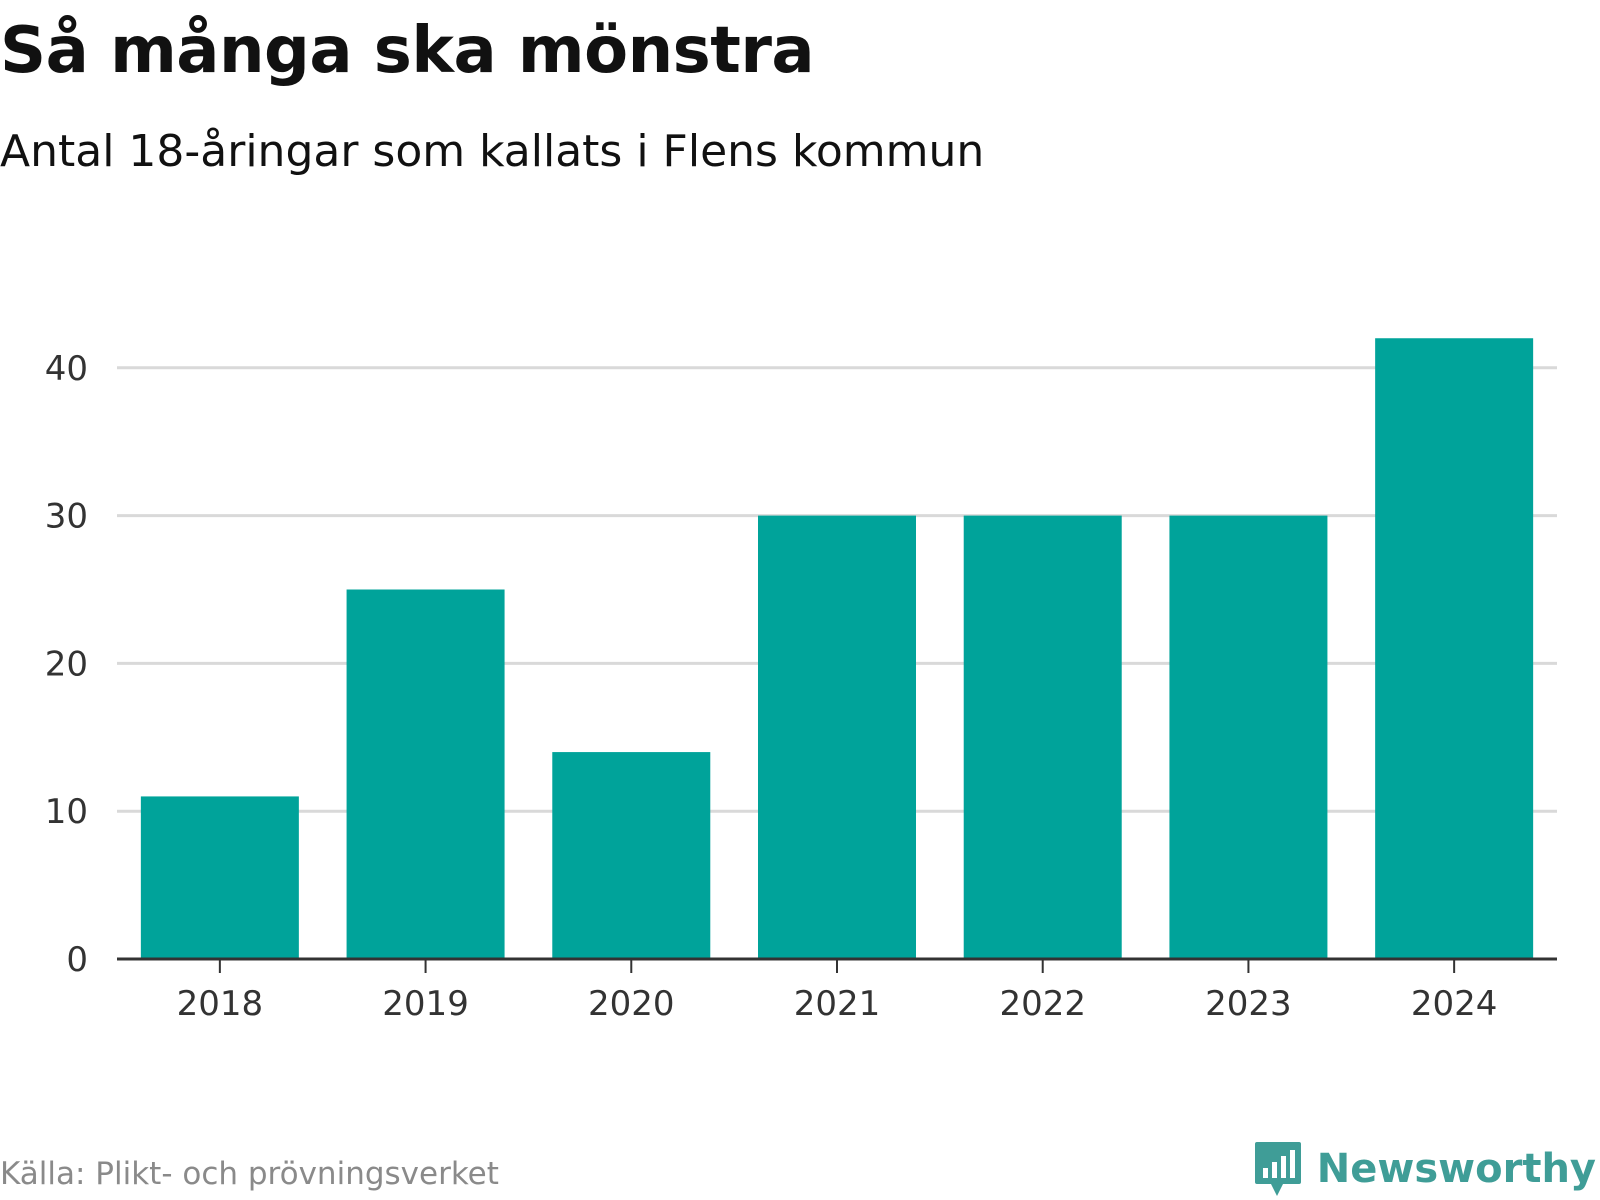  Describe the element at coordinates (77, 960) in the screenshot. I see `y-tick-label-0: 0` at that location.